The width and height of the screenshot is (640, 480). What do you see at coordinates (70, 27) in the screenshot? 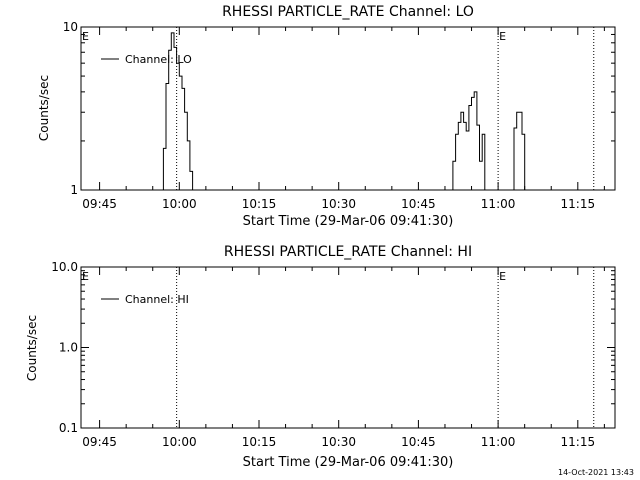
I see `y-tick-label: 10` at bounding box center [70, 27].